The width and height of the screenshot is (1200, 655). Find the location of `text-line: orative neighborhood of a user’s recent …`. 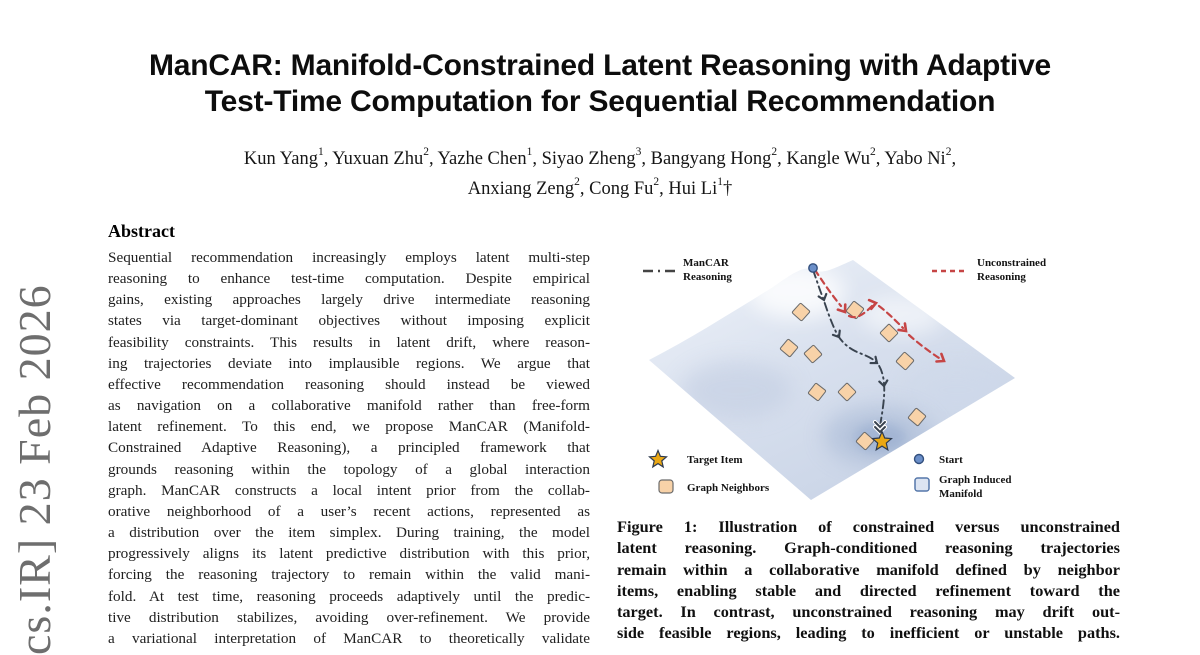

text-line: orative neighborhood of a user’s recent … is located at coordinates (349, 511).